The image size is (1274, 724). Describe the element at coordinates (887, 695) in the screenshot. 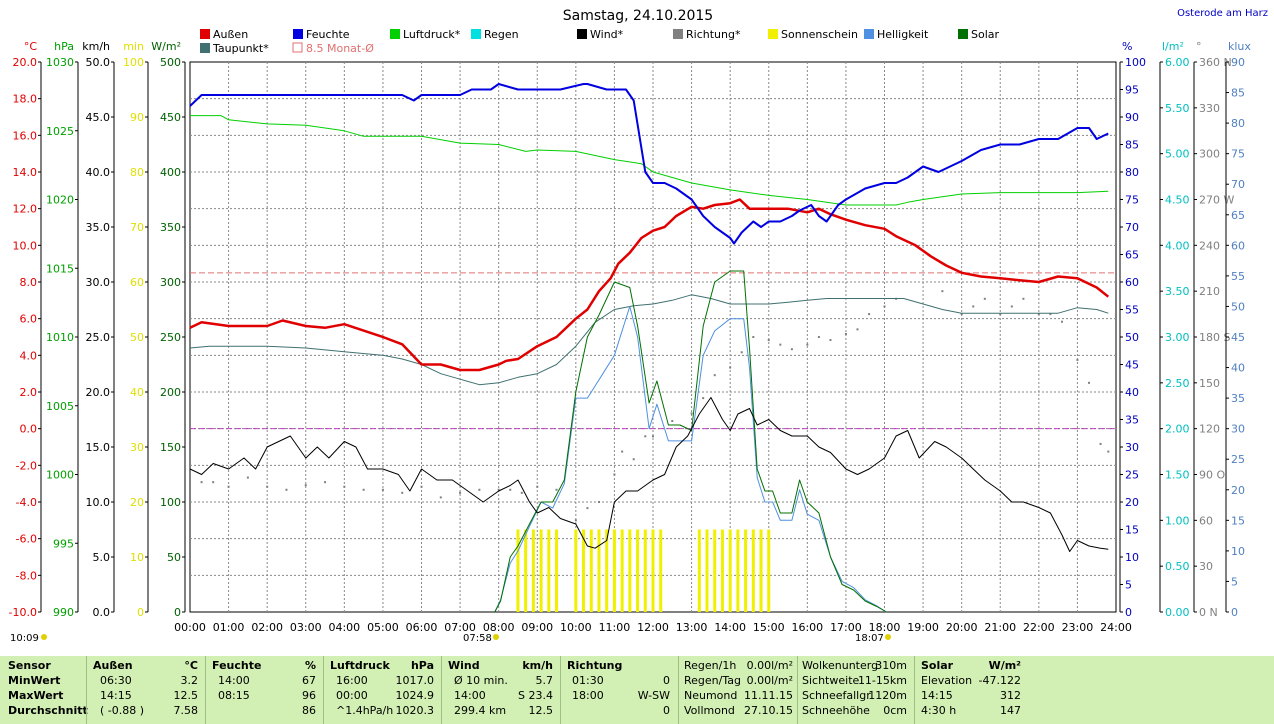

I see `stats-cell: 1120m` at that location.